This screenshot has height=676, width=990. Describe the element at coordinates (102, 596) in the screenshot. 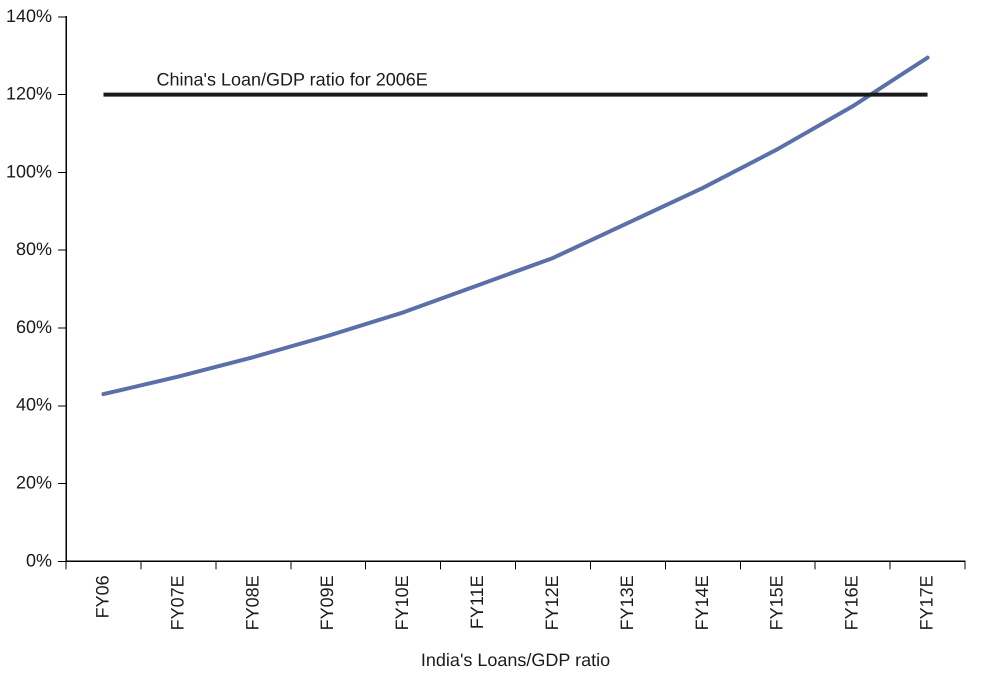

I see `x-tick-label: FY06` at that location.